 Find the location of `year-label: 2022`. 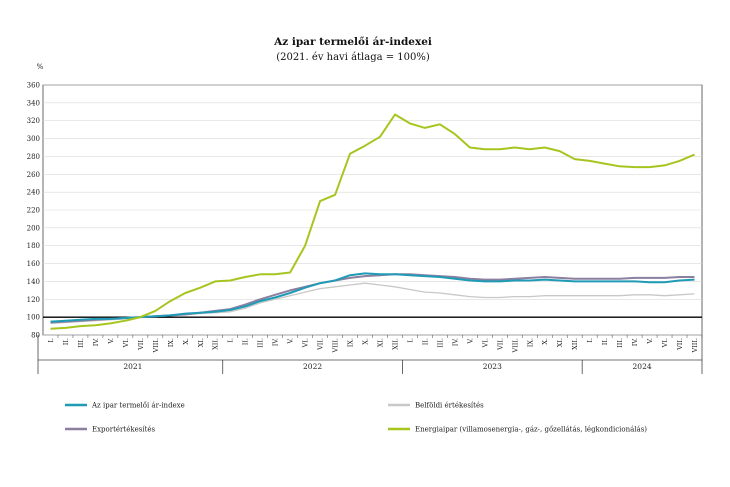

year-label: 2022 is located at coordinates (312, 366).